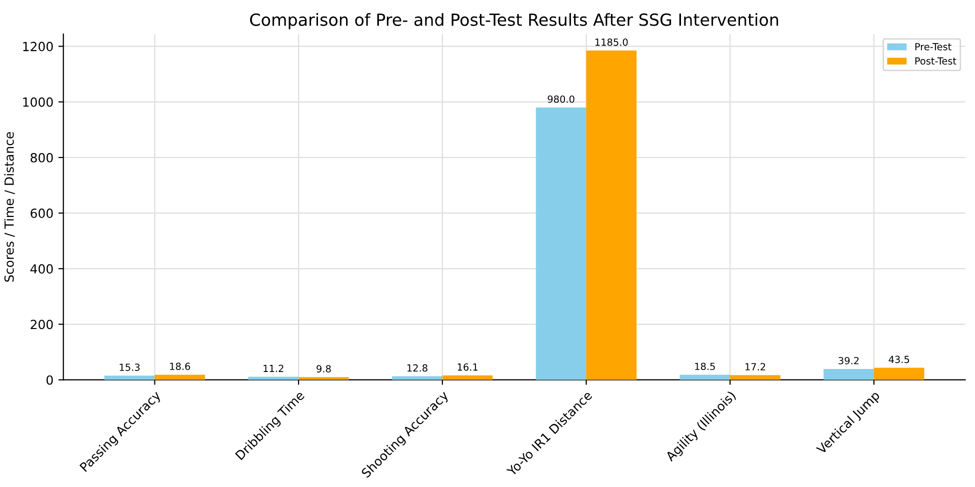 The width and height of the screenshot is (975, 487). I want to click on data-label: 11.2, so click(274, 368).